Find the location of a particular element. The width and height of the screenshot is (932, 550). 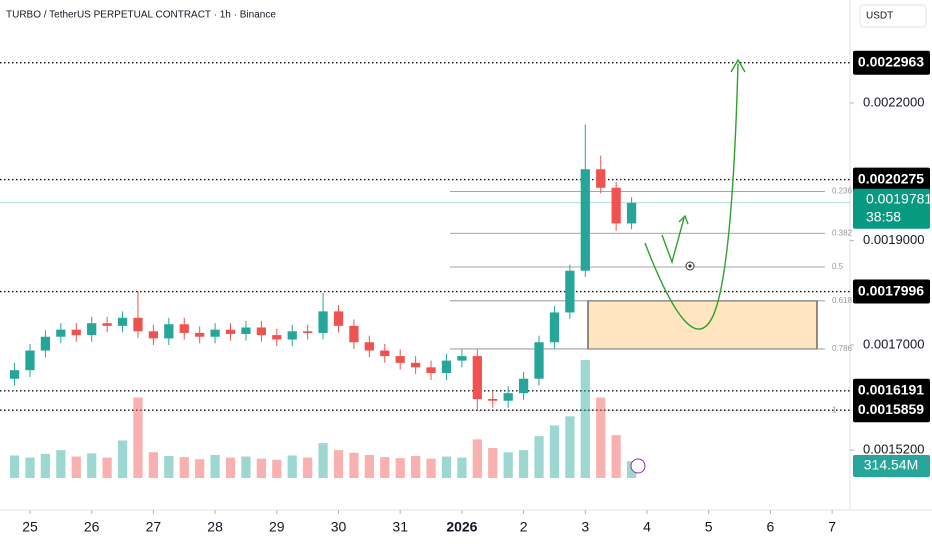

x-tick-label: 7 is located at coordinates (832, 527).